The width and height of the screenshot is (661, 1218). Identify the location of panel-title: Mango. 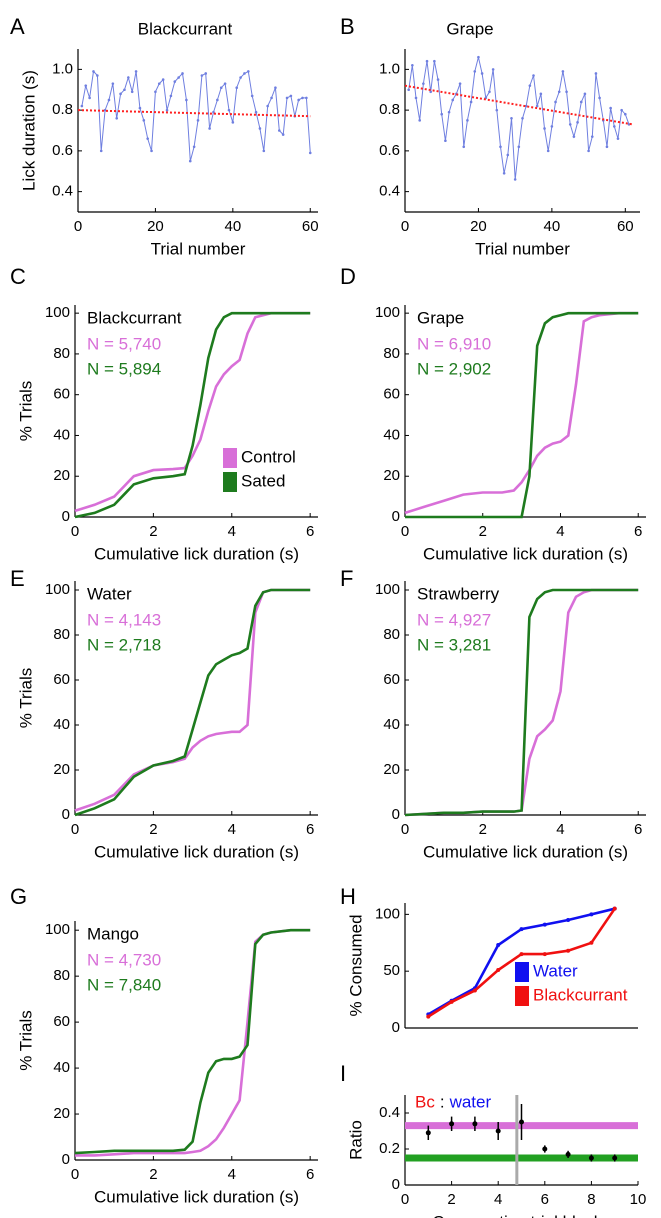
(113, 933).